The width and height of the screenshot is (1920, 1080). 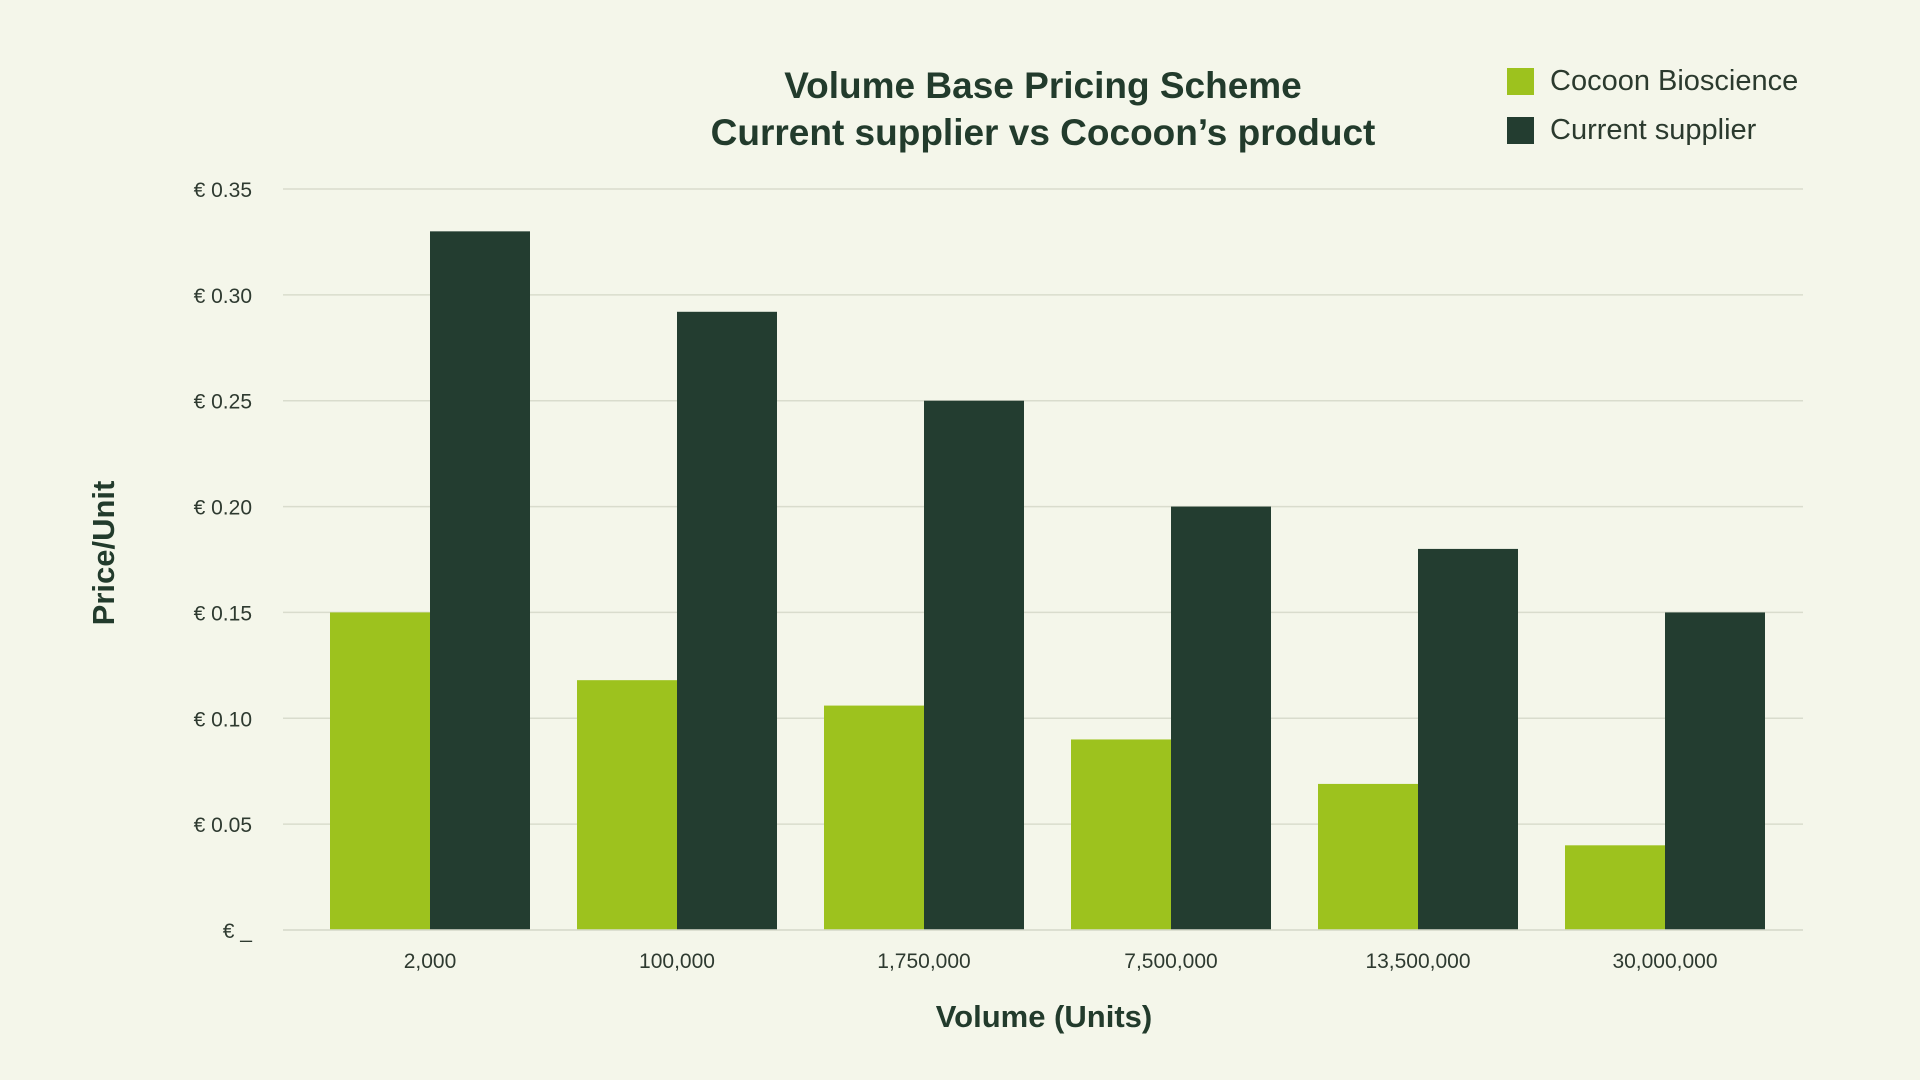 I want to click on y-tick-label: € 0.10, so click(x=223, y=719).